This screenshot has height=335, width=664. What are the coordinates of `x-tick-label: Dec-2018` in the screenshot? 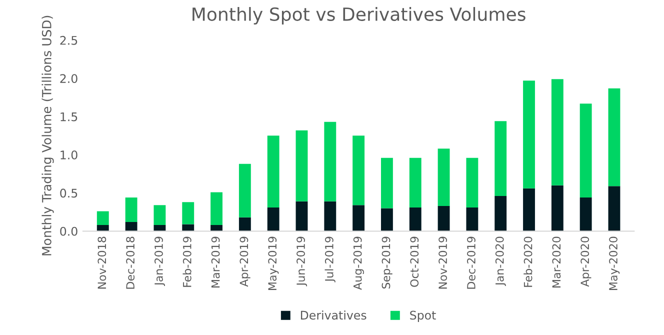 It's located at (130, 262).